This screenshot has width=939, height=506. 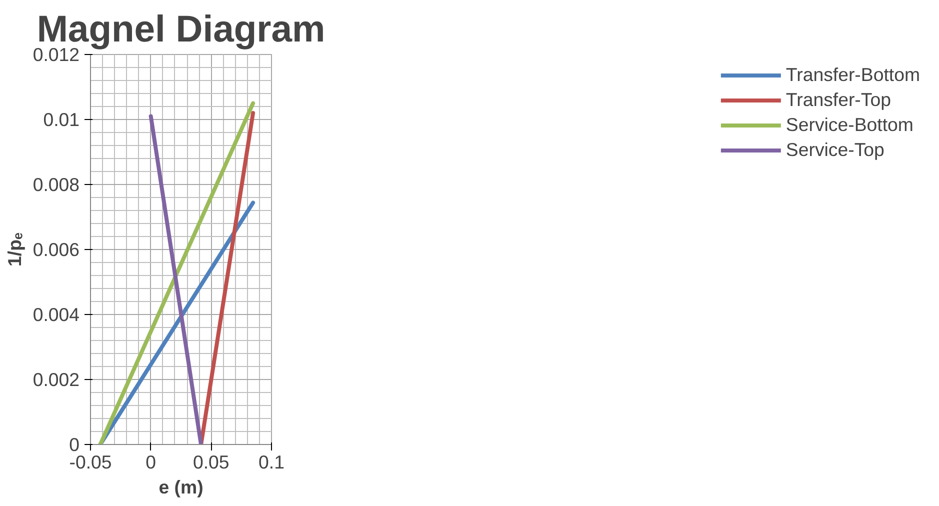 I want to click on y-tick-label: 0.002, so click(x=56, y=379).